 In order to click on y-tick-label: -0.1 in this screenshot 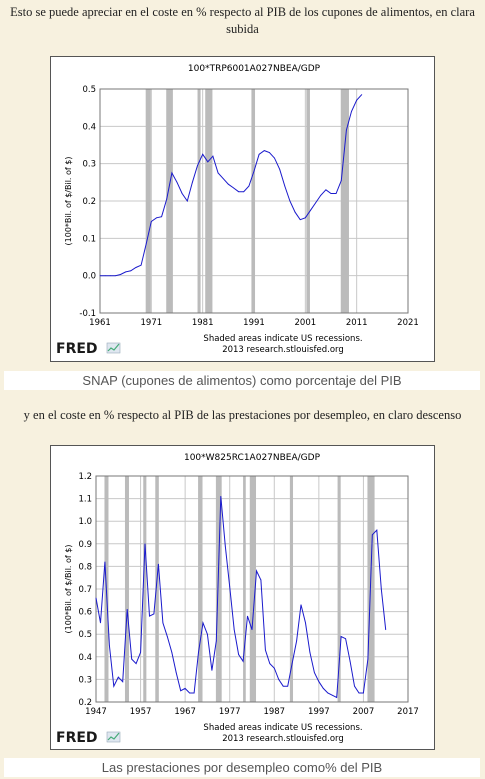, I will do `click(87, 314)`.